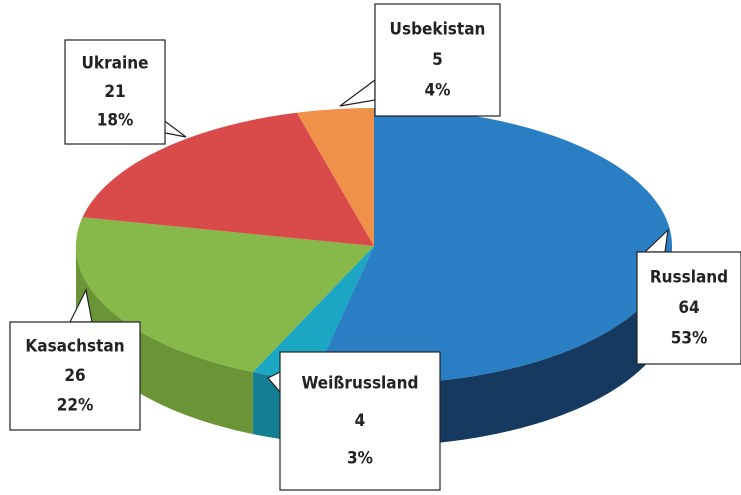  I want to click on value-label: 64, so click(688, 308).